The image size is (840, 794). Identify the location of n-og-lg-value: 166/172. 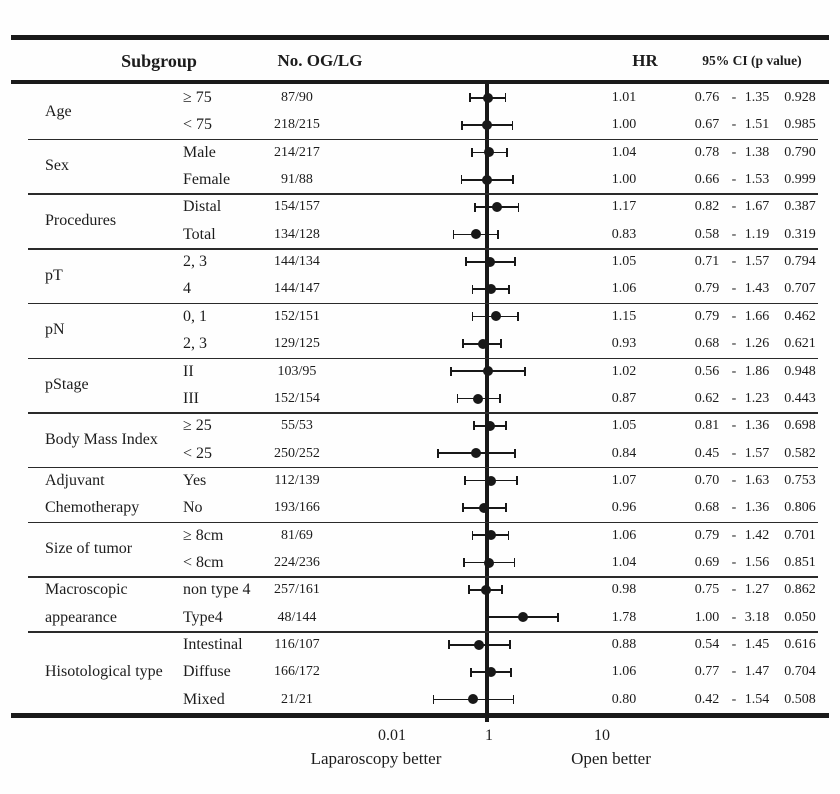
(297, 672).